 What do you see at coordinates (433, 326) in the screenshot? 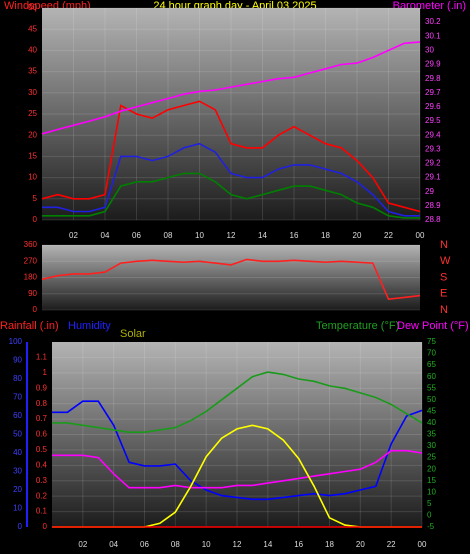
I see `dew-point-label: Dew Point (°F)` at bounding box center [433, 326].